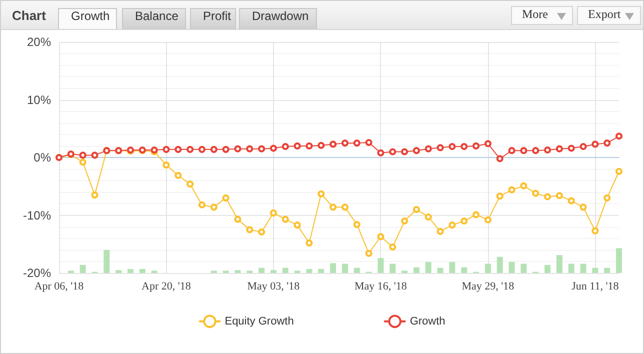 Image resolution: width=644 pixels, height=354 pixels. What do you see at coordinates (488, 286) in the screenshot?
I see `x-tick-label: May 29, '18` at bounding box center [488, 286].